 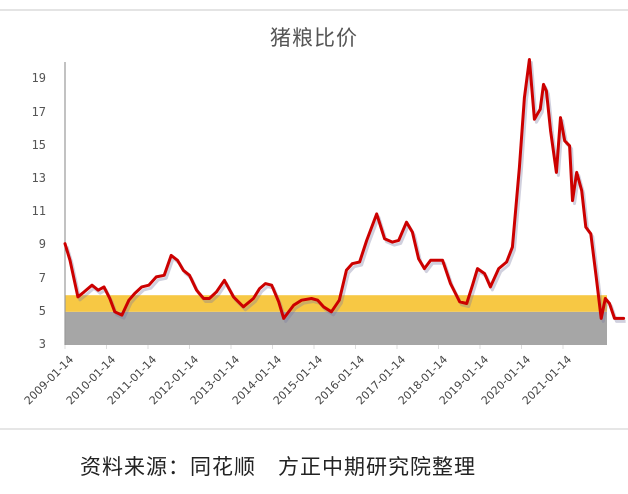 I want to click on y-tick-label: 3, so click(x=42, y=344).